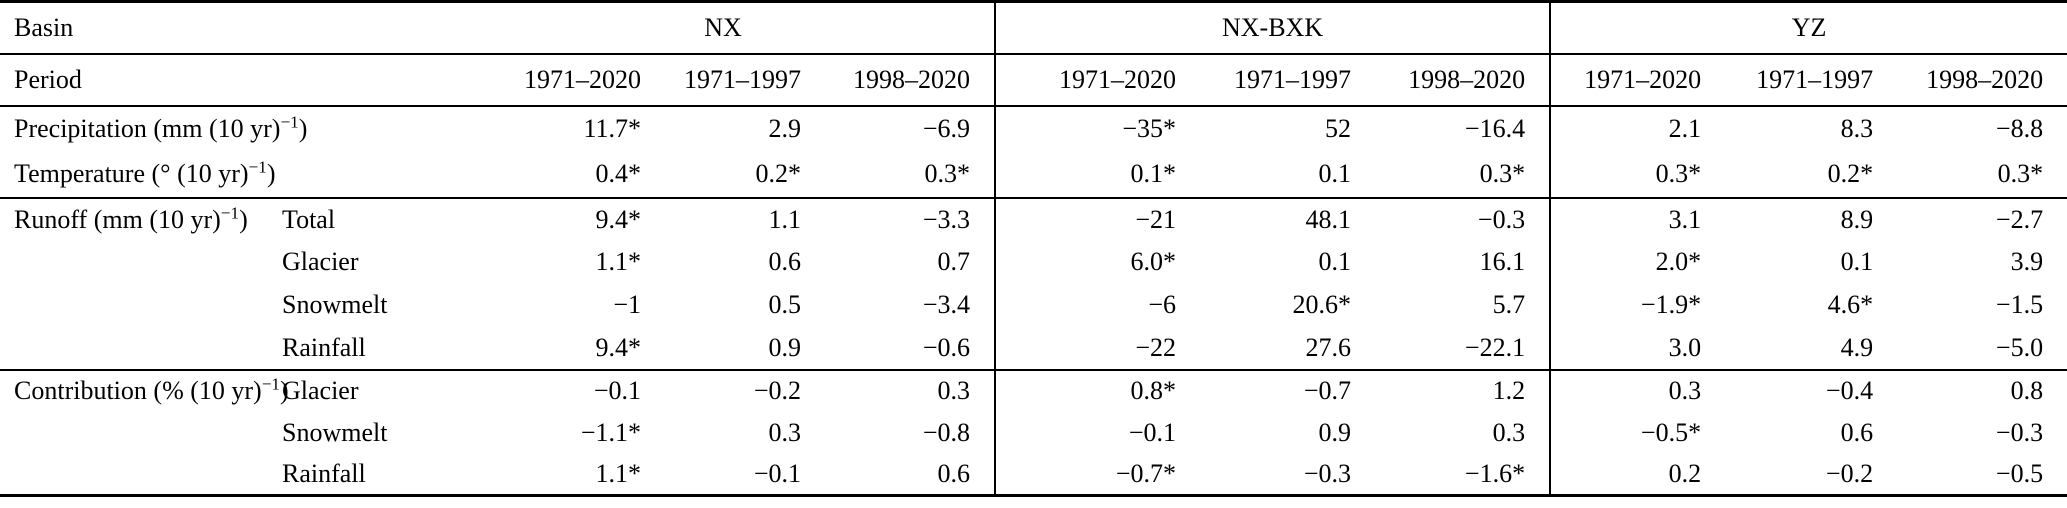 Image resolution: width=2067 pixels, height=508 pixels. What do you see at coordinates (785, 128) in the screenshot?
I see `value-cell: 2.9` at bounding box center [785, 128].